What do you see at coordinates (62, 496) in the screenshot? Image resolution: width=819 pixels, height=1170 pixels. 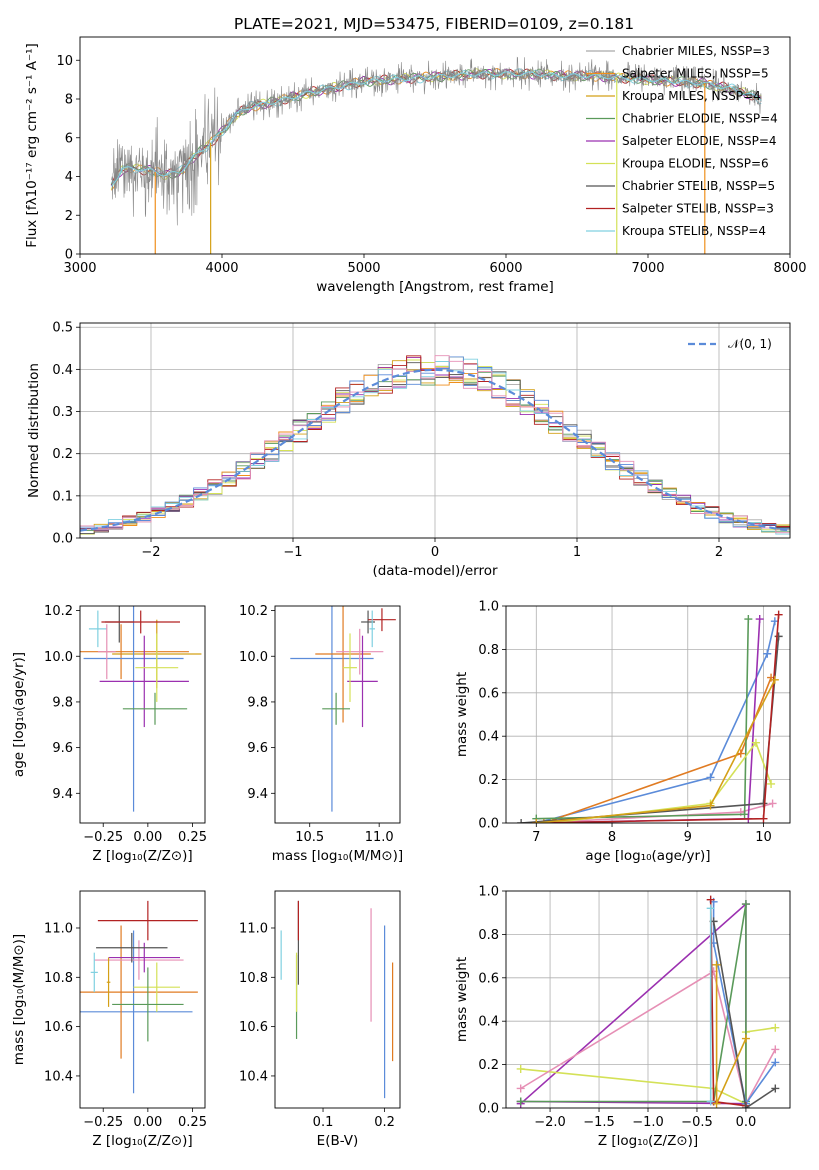 I see `y-tick-label: 0.1` at bounding box center [62, 496].